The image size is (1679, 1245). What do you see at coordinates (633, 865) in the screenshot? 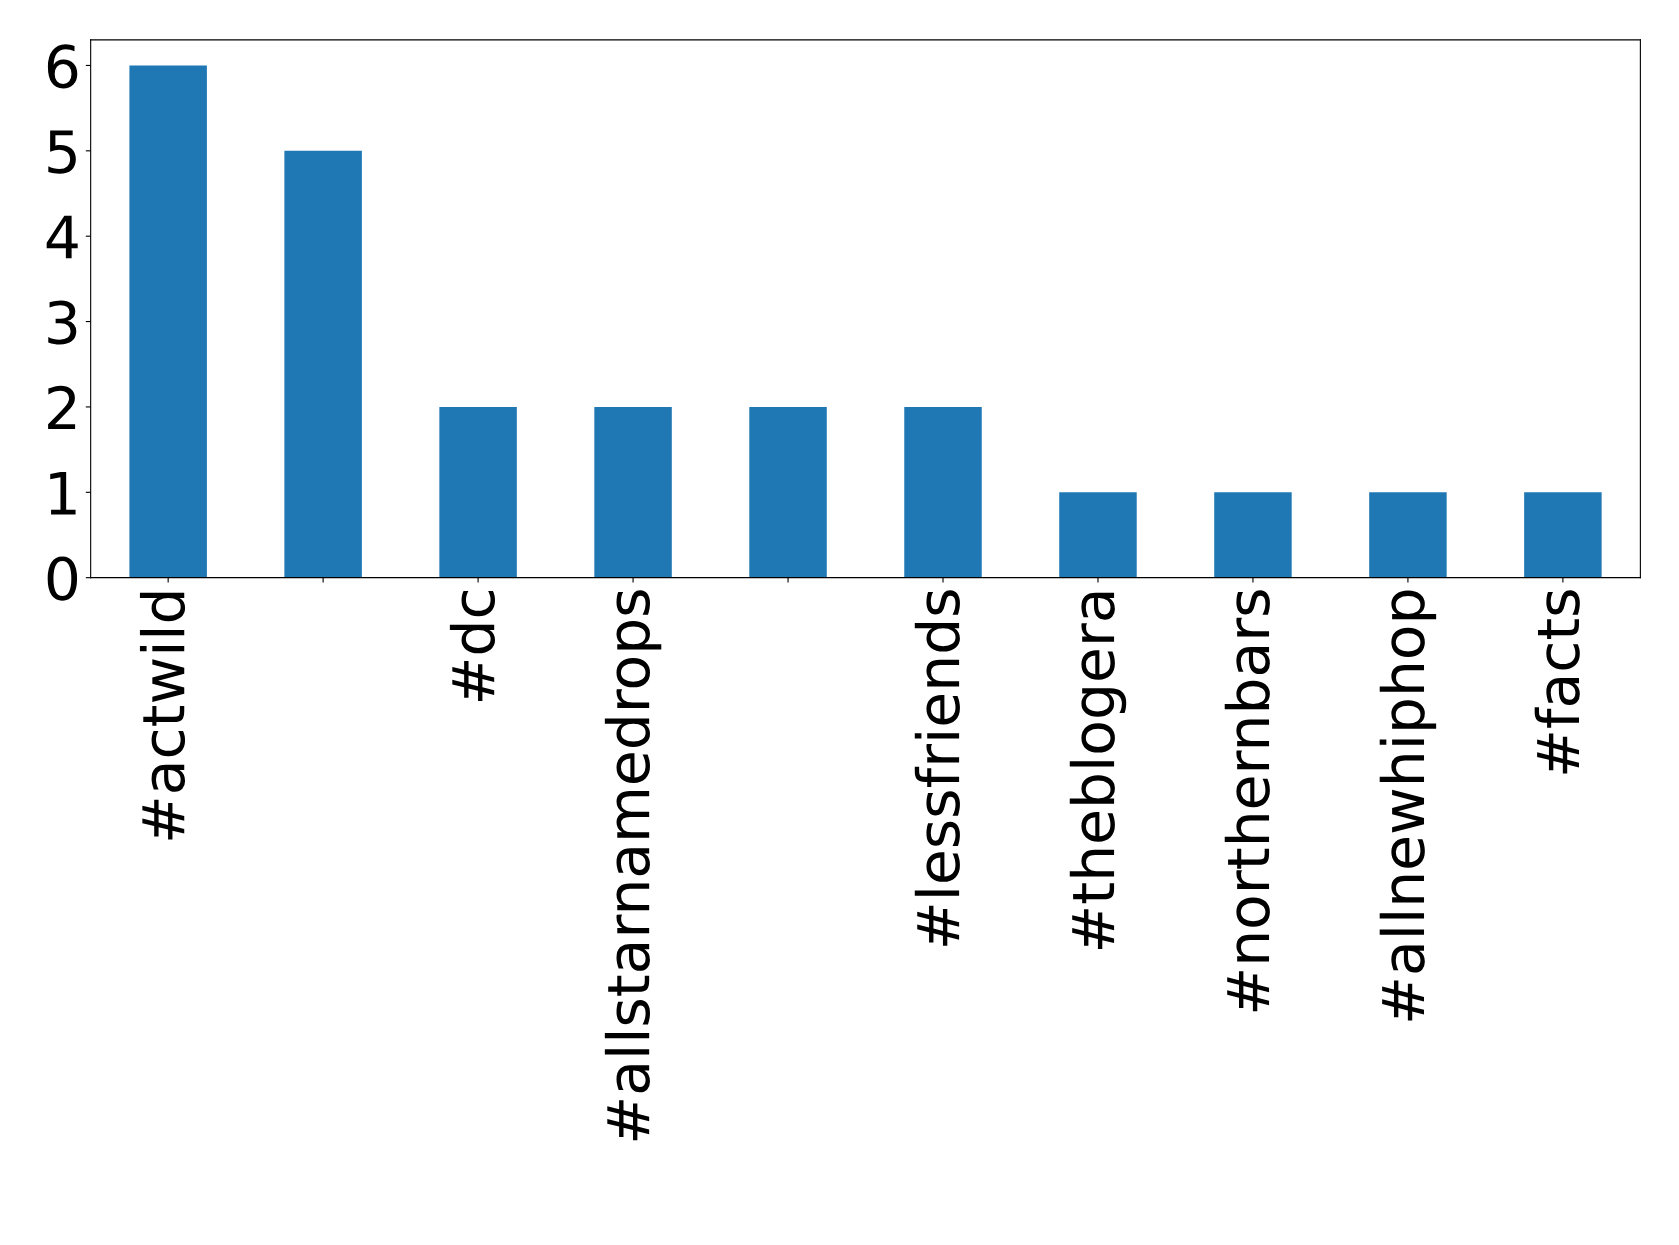
I see `x-tick-label: #allstarnamedrops` at bounding box center [633, 865].